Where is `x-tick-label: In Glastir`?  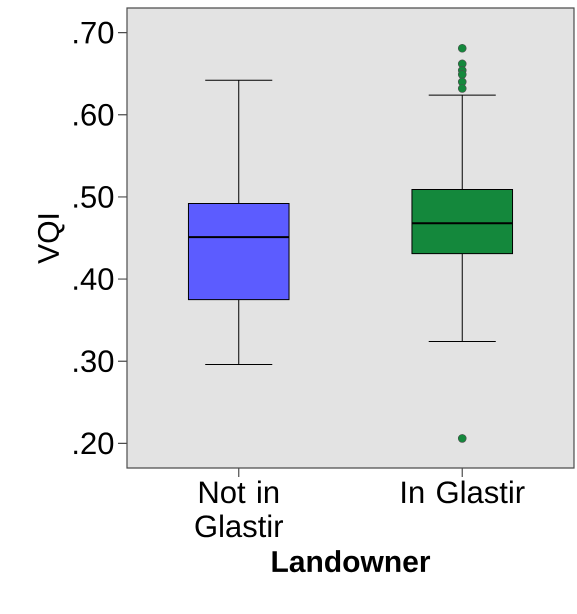 x-tick-label: In Glastir is located at coordinates (463, 492).